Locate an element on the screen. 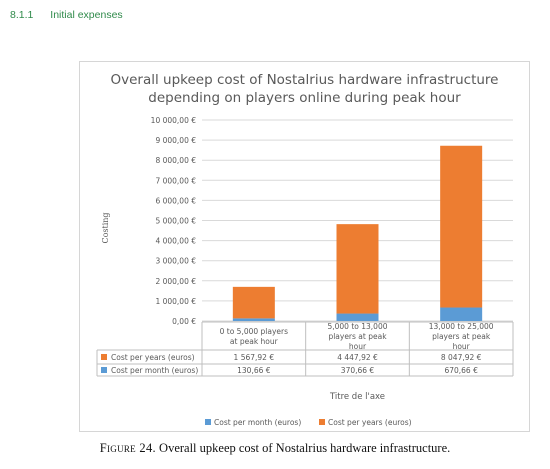 The image size is (550, 469). y-tick-label: 9 000,00 € is located at coordinates (175, 140).